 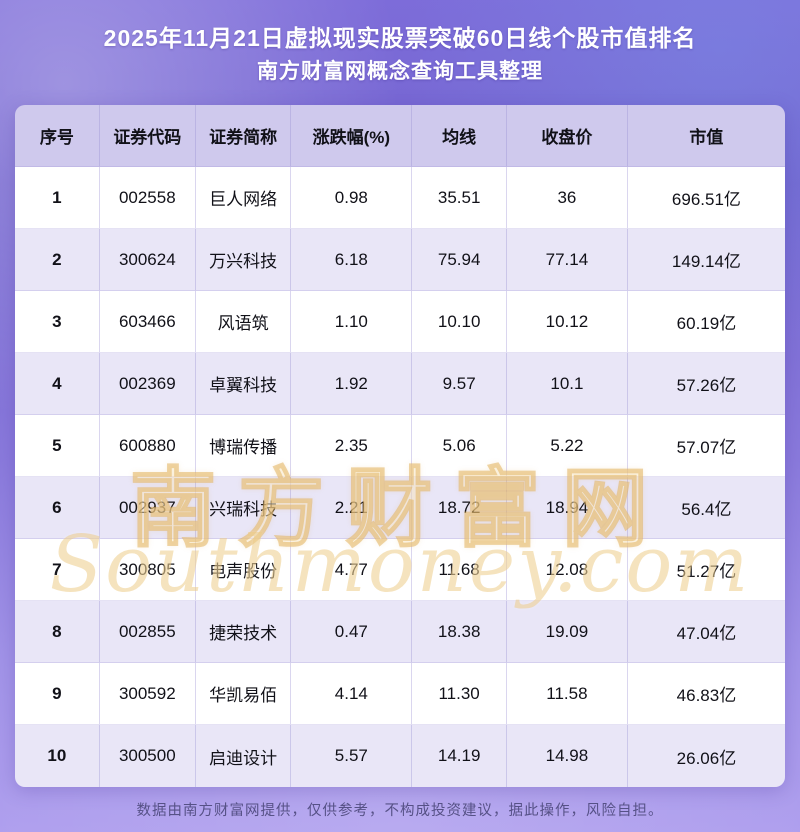 What do you see at coordinates (57, 446) in the screenshot?
I see `table-cell: 5` at bounding box center [57, 446].